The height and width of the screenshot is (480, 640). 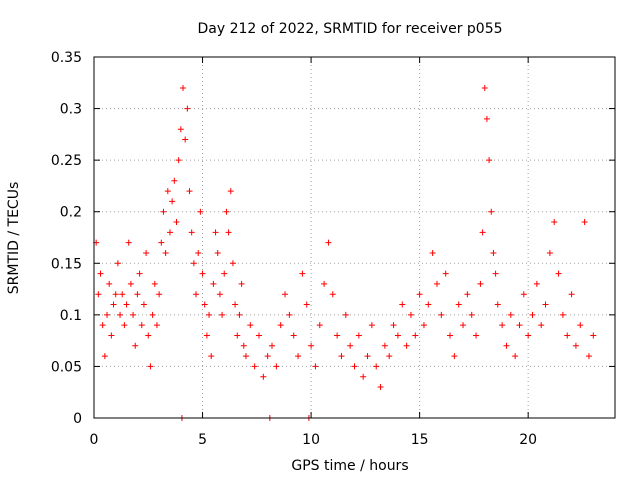 I want to click on x-tick-label: 0, so click(x=94, y=440).